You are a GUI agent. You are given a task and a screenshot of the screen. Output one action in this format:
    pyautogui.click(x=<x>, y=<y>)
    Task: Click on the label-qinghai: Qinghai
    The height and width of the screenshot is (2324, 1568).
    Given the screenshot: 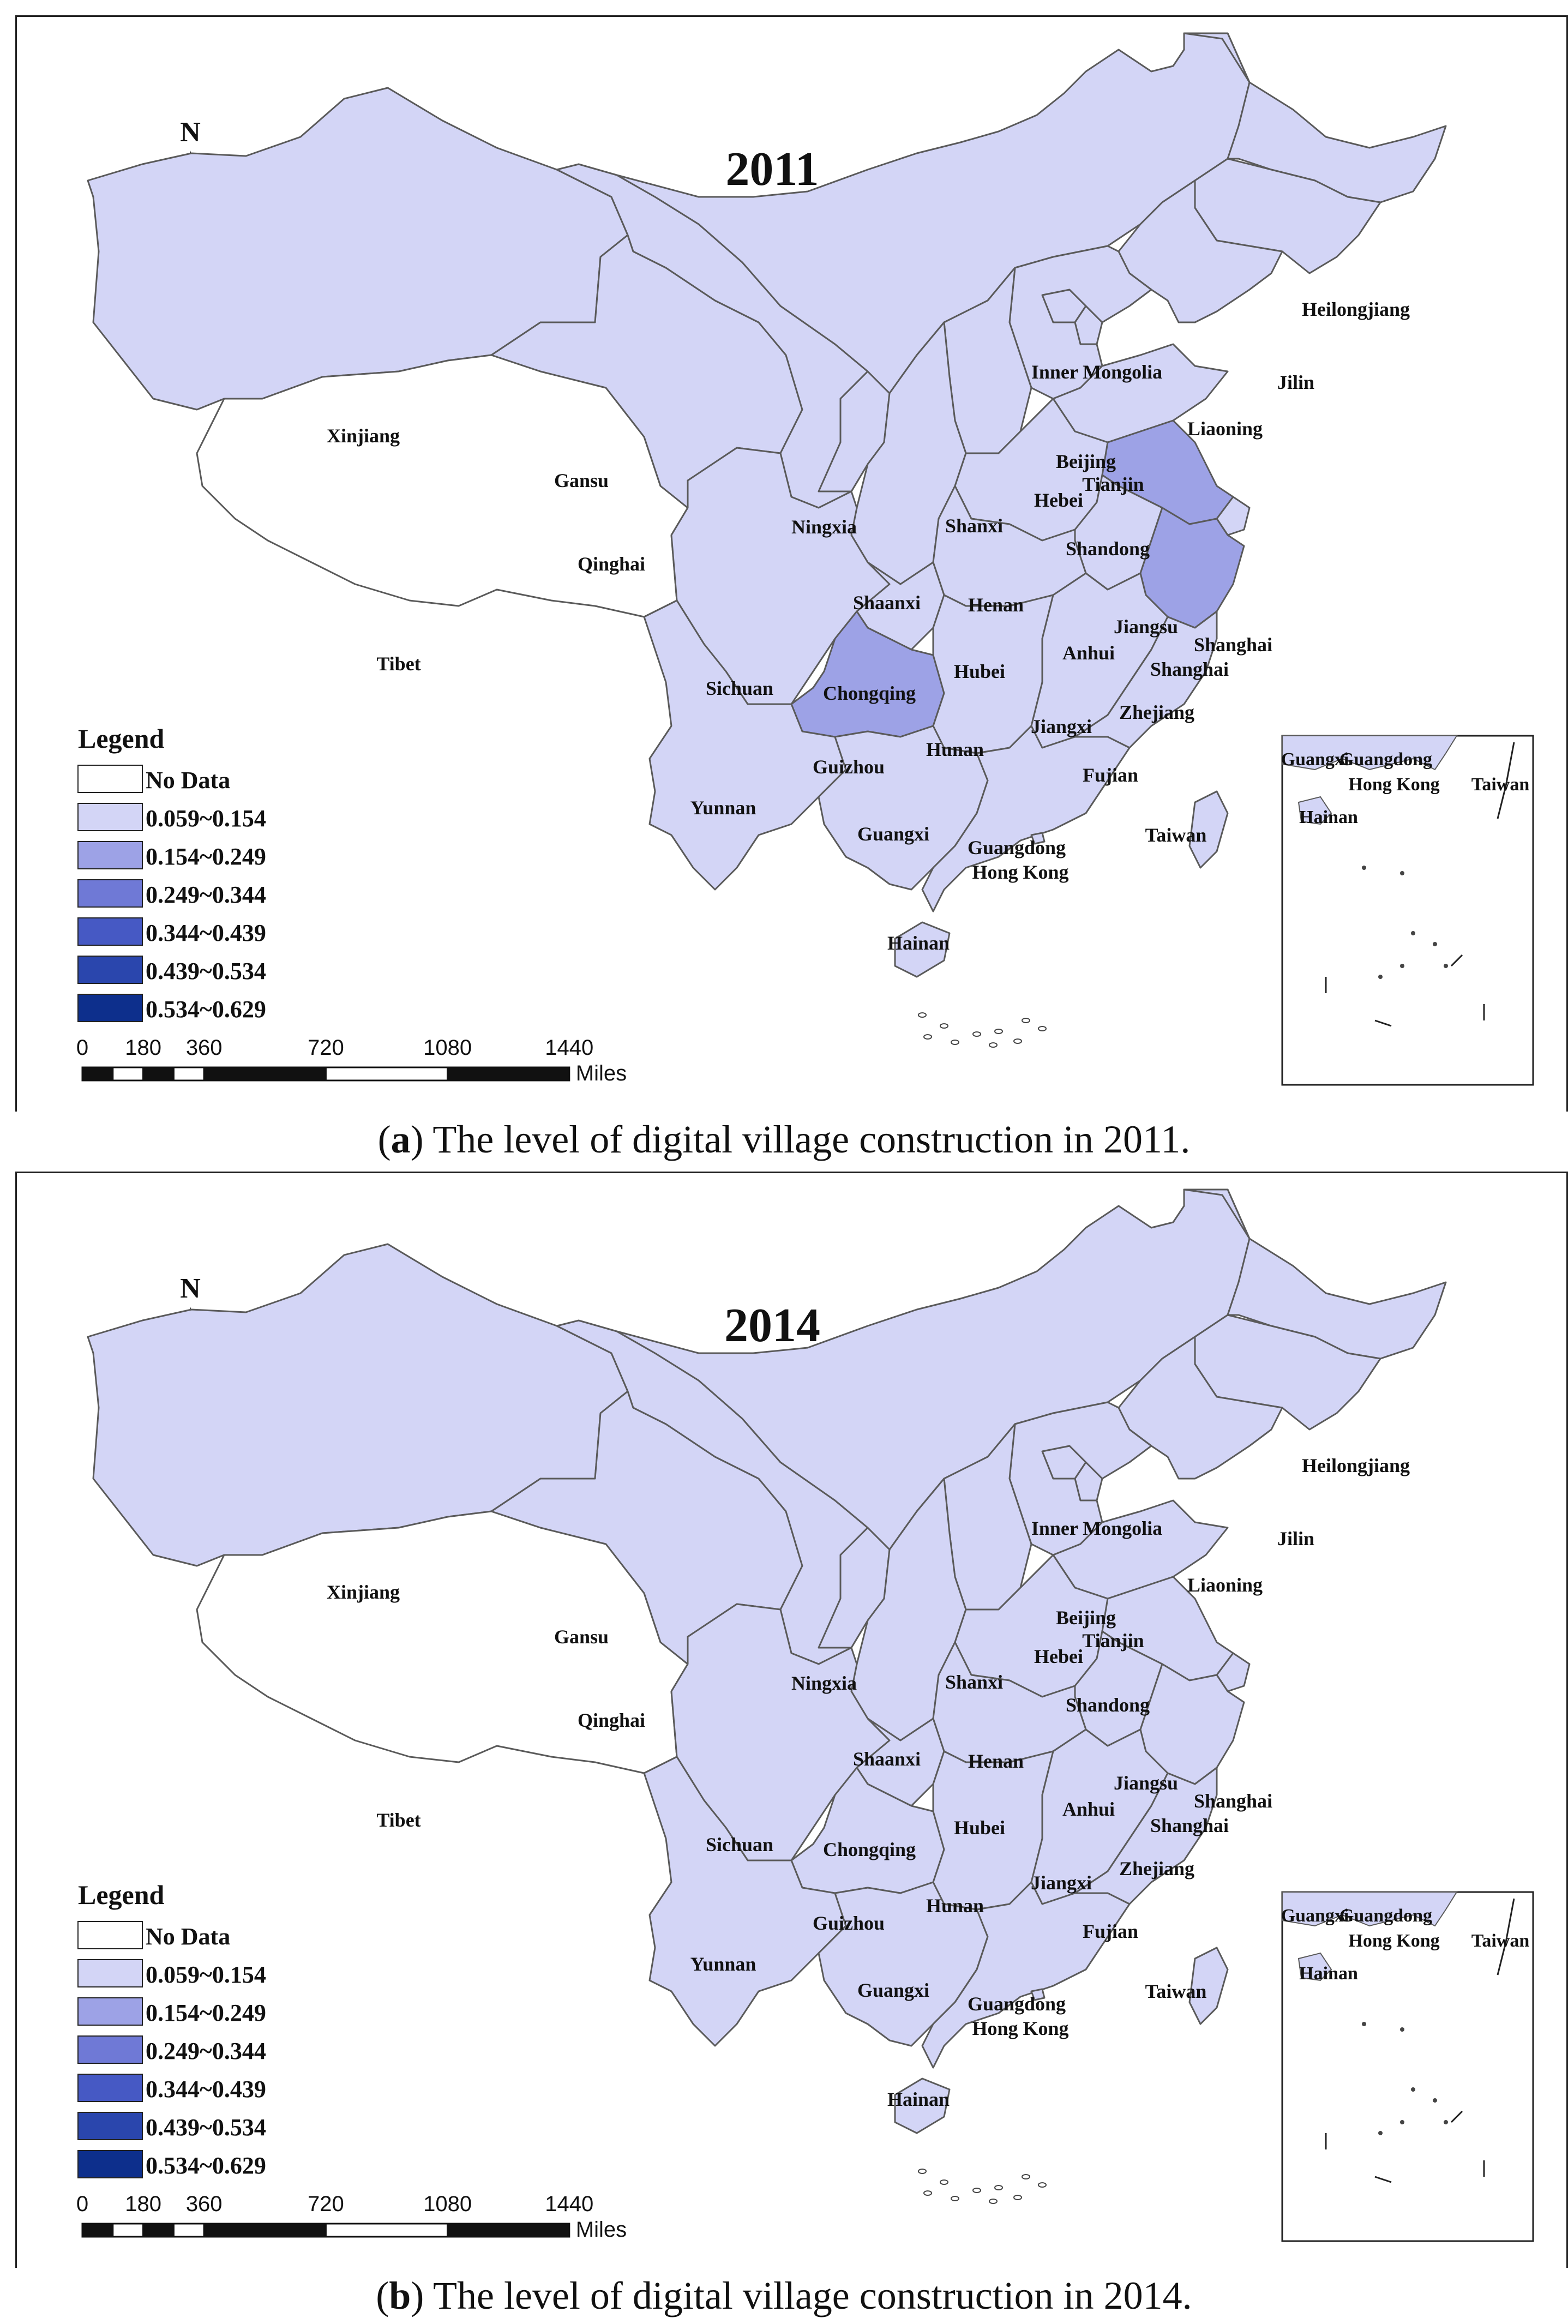 What is the action you would take?
    pyautogui.click(x=612, y=1720)
    